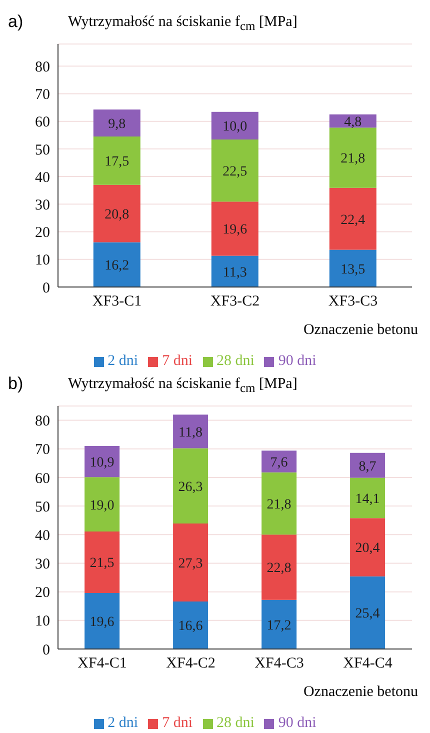 The height and width of the screenshot is (733, 430). Describe the element at coordinates (102, 664) in the screenshot. I see `x-tick-label: XF4-C1` at that location.